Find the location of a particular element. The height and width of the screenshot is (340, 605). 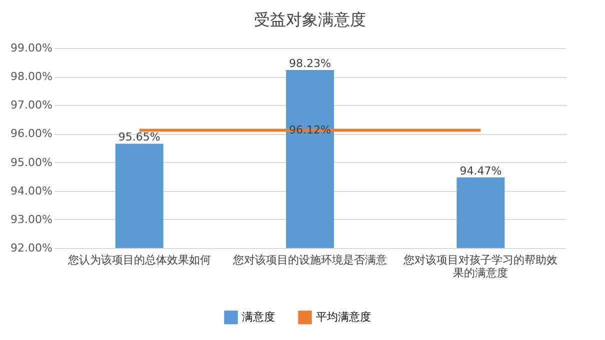

x-tick-label: 您对该项目的设施环境是否满意 is located at coordinates (309, 260).